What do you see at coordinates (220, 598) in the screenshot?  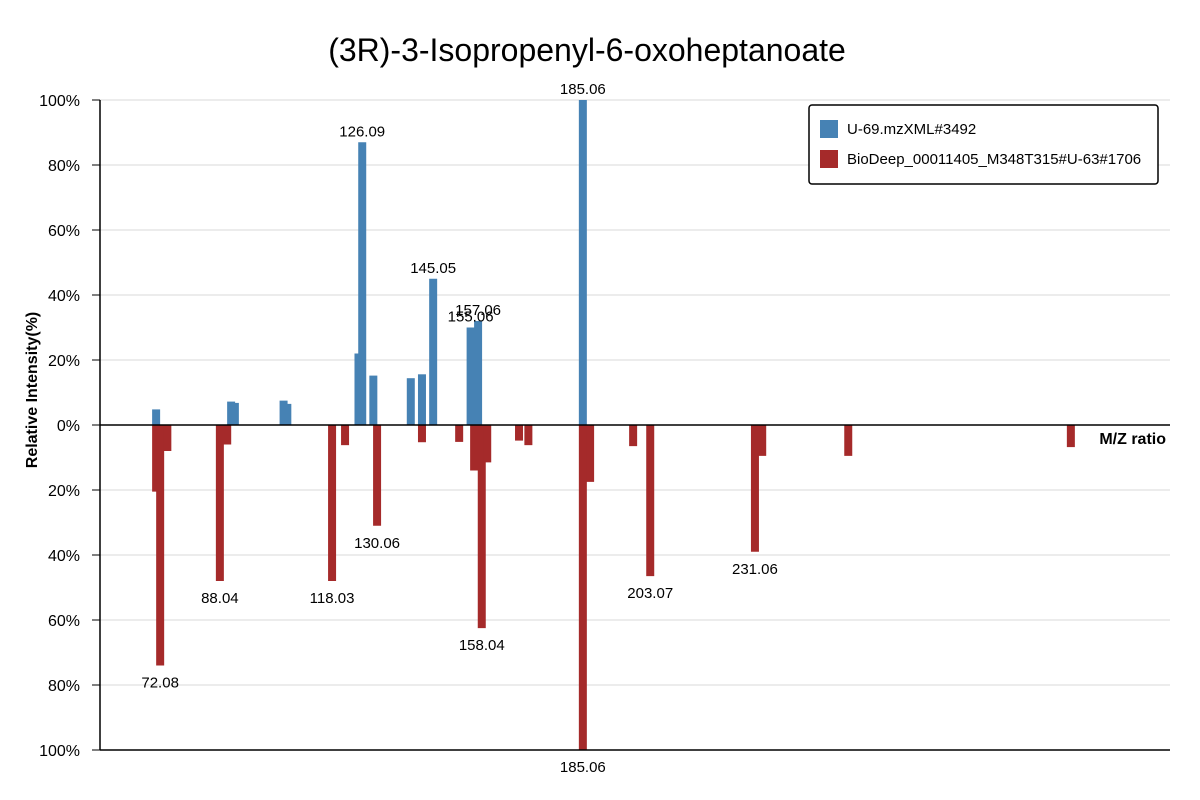 I see `reference-peak-label: 88.04` at bounding box center [220, 598].